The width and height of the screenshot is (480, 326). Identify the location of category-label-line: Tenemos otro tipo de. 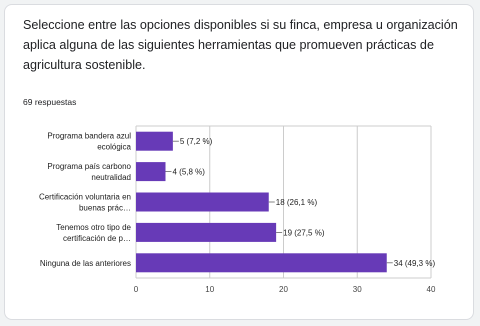
(93, 227).